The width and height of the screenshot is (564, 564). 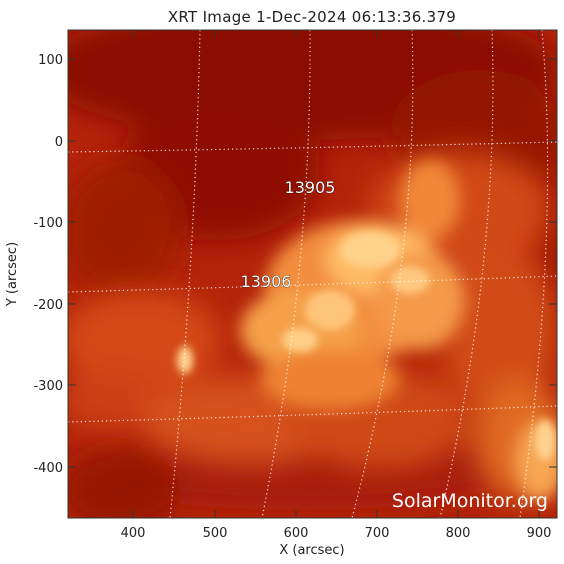 What do you see at coordinates (48, 264) in the screenshot?
I see `y-tick-labels: 100 0 -100 -200 -300 -400` at bounding box center [48, 264].